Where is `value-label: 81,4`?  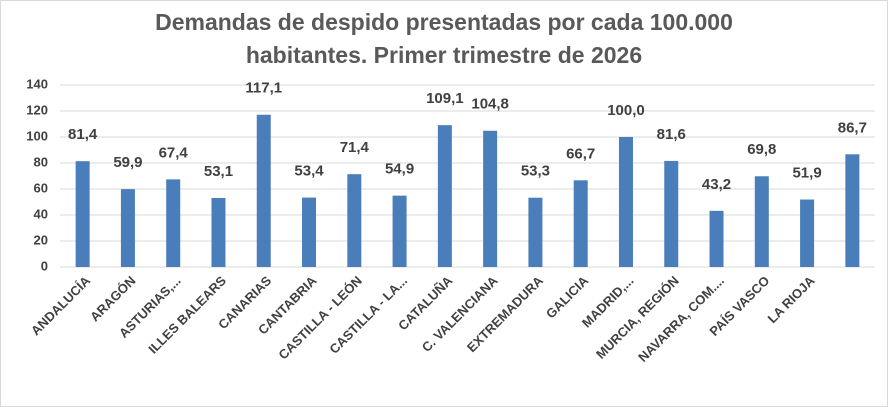 value-label: 81,4 is located at coordinates (83, 134).